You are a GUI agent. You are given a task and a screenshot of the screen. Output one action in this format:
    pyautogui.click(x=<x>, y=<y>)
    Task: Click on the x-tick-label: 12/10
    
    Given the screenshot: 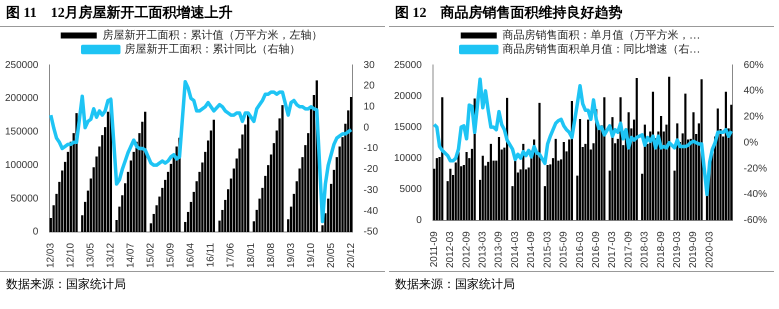 What is the action you would take?
    pyautogui.click(x=71, y=255)
    